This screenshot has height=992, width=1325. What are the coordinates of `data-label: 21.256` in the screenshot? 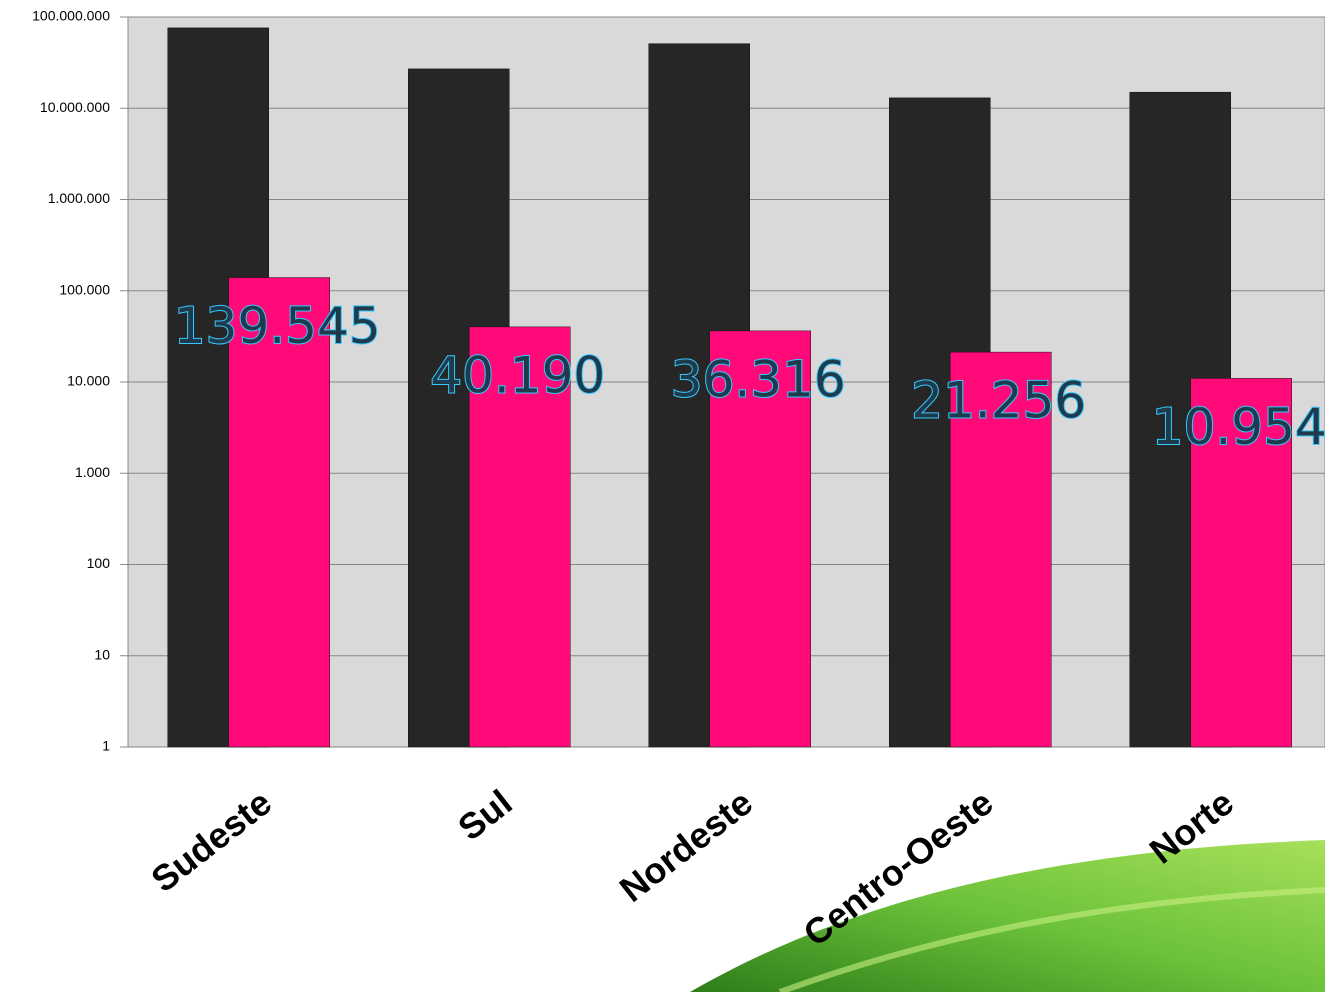 It's located at (998, 401).